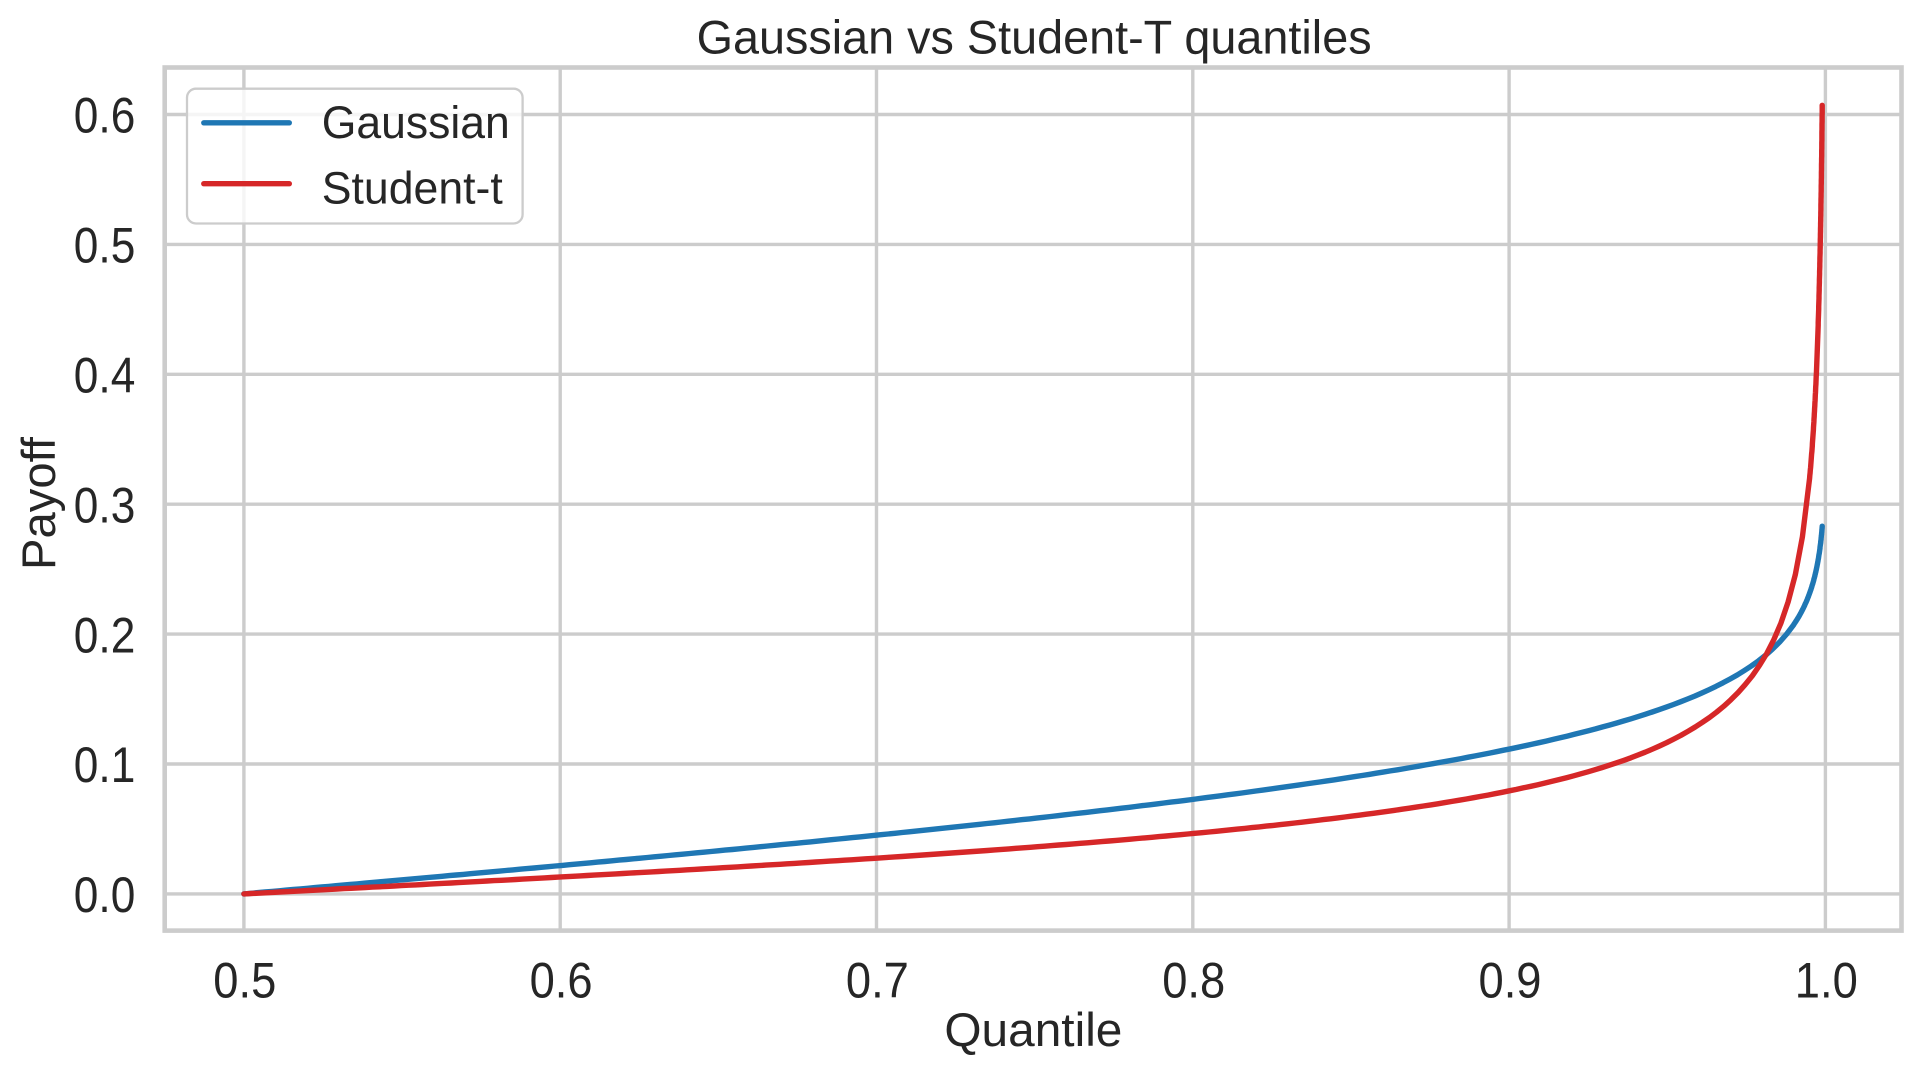 This screenshot has height=1080, width=1920. What do you see at coordinates (416, 122) in the screenshot?
I see `svg-text: Gaussian` at bounding box center [416, 122].